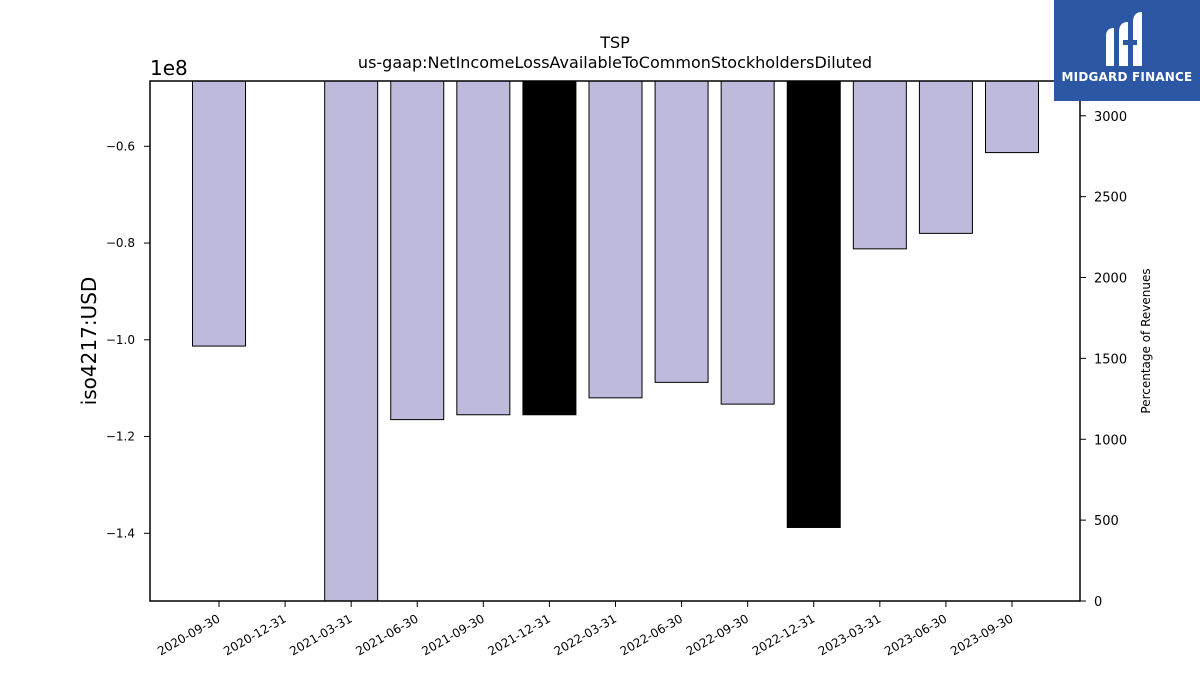 The height and width of the screenshot is (675, 1200). What do you see at coordinates (89, 341) in the screenshot?
I see `y-axis-label: iso4217:USD` at bounding box center [89, 341].